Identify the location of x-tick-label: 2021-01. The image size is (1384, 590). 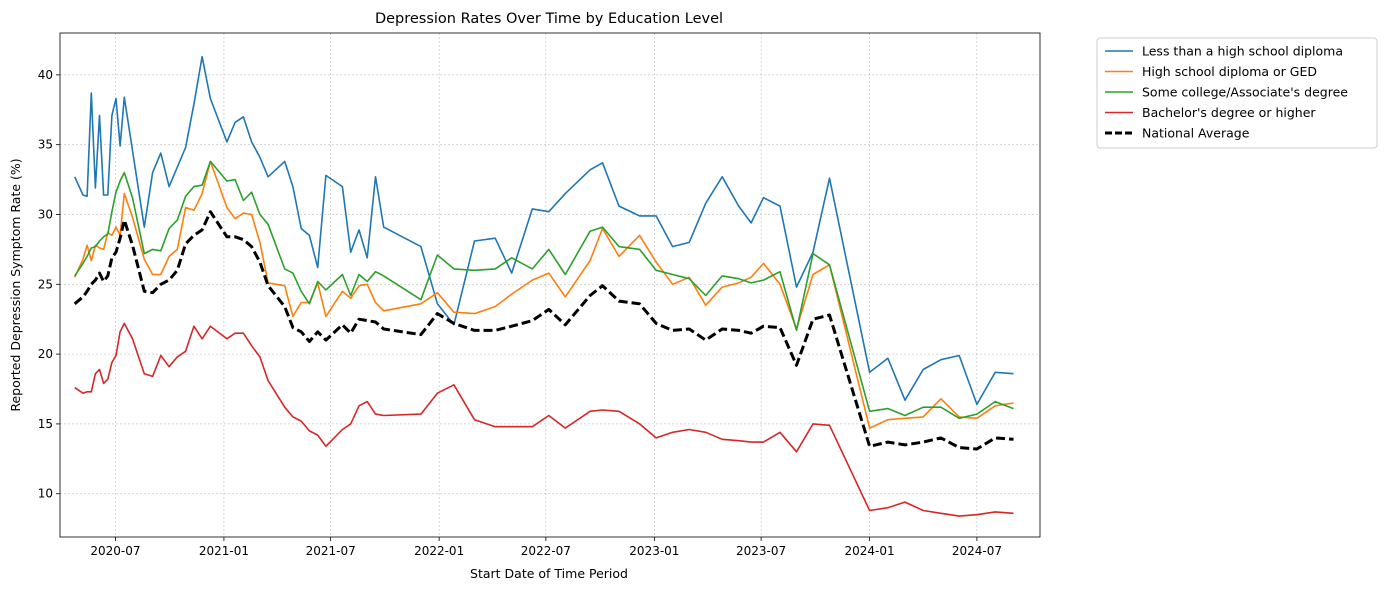
(224, 551).